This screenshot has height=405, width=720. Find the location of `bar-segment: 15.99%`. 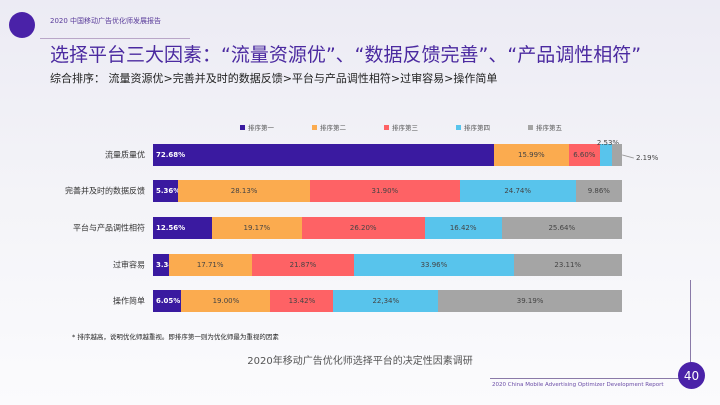

bar-segment: 15.99% is located at coordinates (531, 155).